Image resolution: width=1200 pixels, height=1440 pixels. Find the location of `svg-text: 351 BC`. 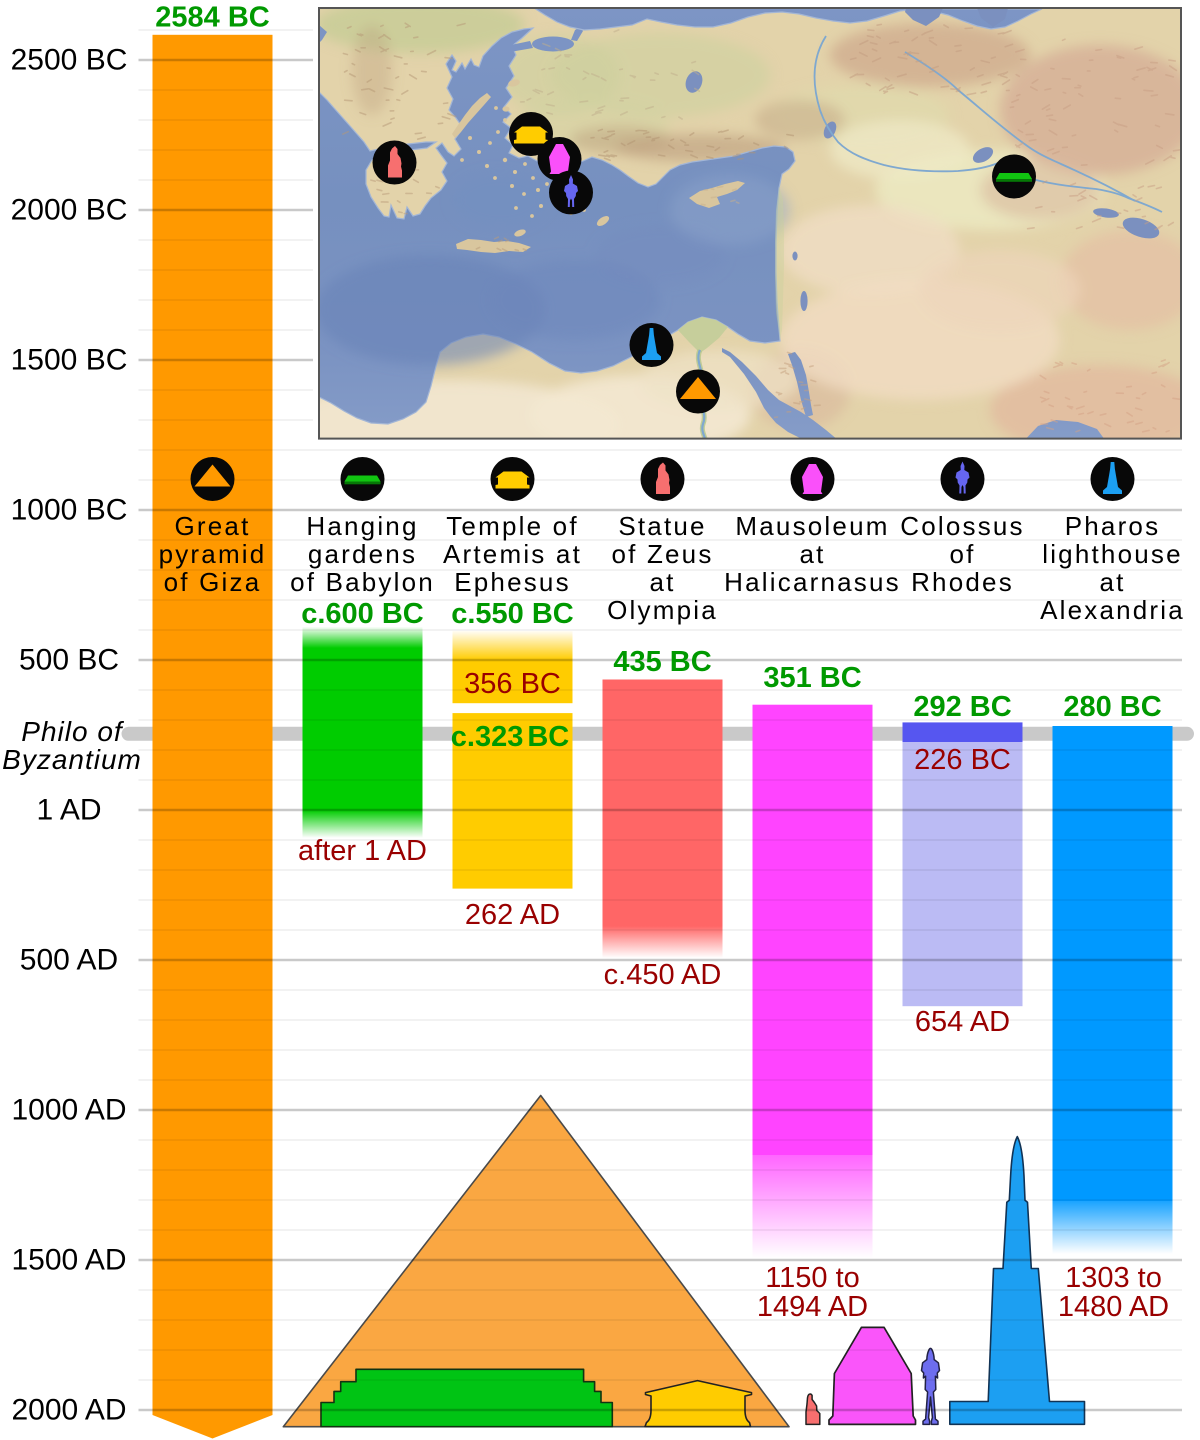

svg-text: 351 BC is located at coordinates (812, 678).